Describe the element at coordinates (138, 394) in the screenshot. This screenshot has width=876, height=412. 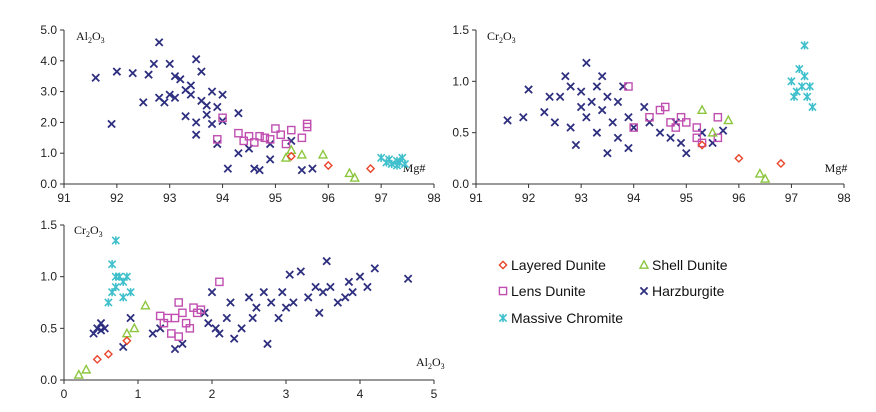
I see `x-tick-label: 1` at that location.